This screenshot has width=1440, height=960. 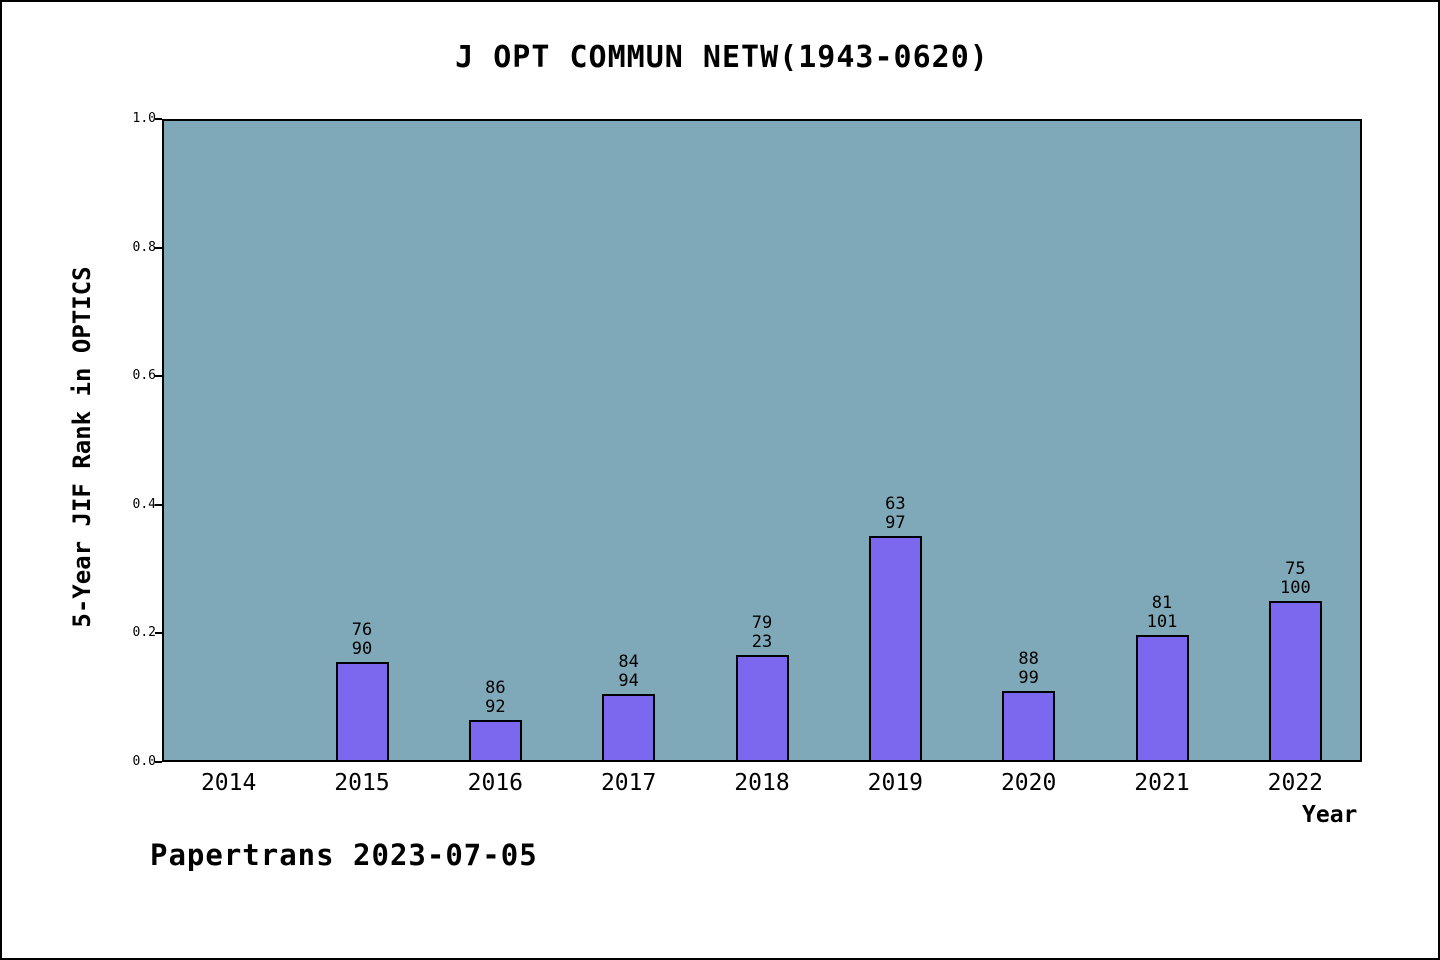 What do you see at coordinates (1162, 698) in the screenshot?
I see `bar-2021` at bounding box center [1162, 698].